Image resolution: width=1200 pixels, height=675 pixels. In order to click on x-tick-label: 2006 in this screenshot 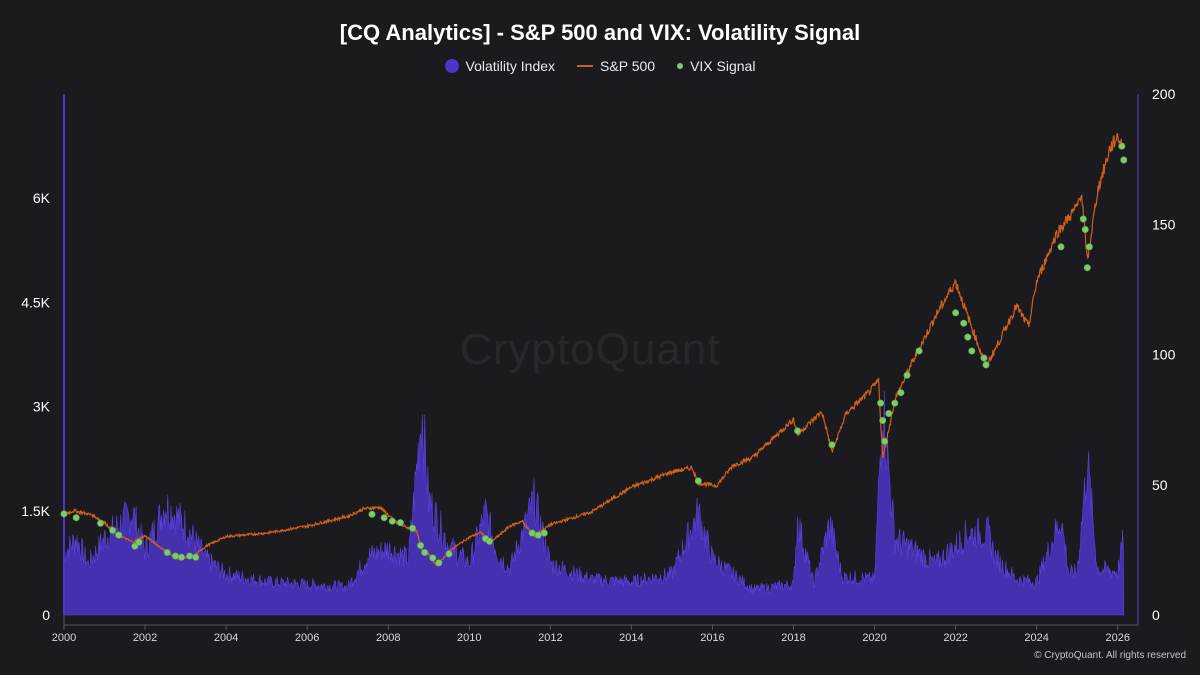, I will do `click(307, 638)`.